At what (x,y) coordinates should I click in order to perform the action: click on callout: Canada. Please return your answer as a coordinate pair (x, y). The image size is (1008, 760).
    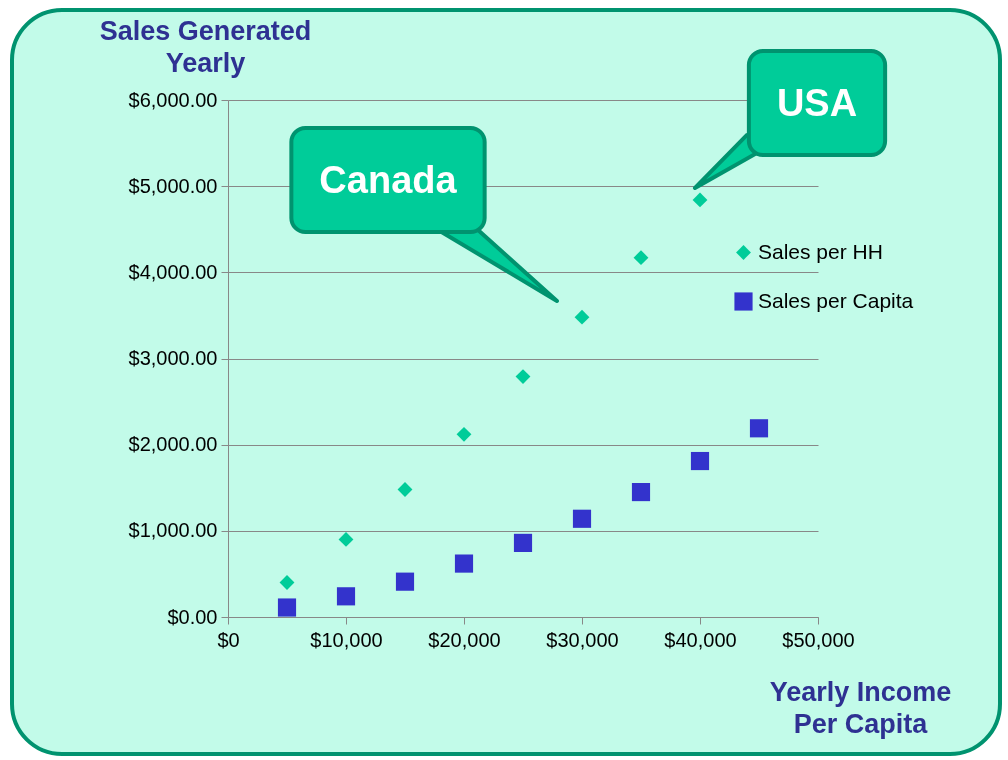
    Looking at the image, I should click on (424, 214).